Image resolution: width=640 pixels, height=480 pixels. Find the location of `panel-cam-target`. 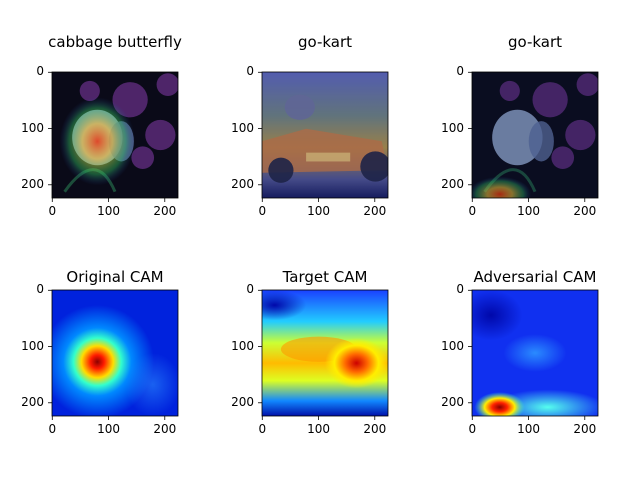

panel-cam-target is located at coordinates (315, 355).